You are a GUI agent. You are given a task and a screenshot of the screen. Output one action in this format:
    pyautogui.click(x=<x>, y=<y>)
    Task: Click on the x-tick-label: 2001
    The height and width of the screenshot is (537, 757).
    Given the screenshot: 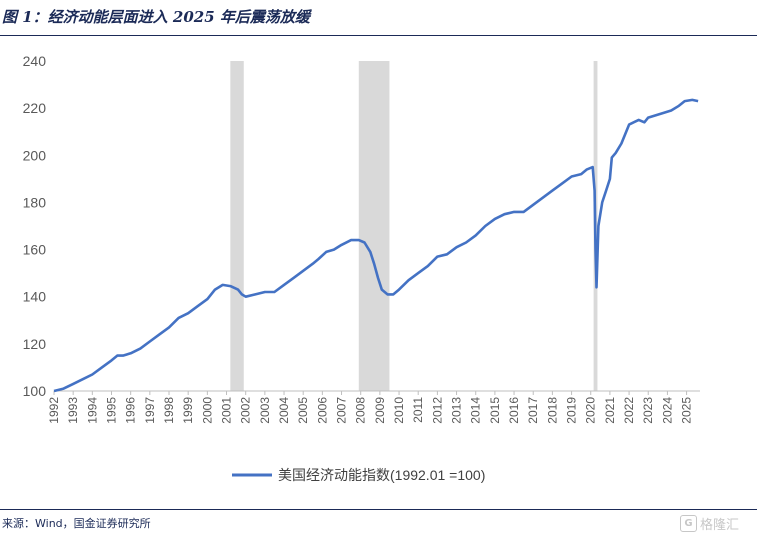 What is the action you would take?
    pyautogui.click(x=227, y=410)
    